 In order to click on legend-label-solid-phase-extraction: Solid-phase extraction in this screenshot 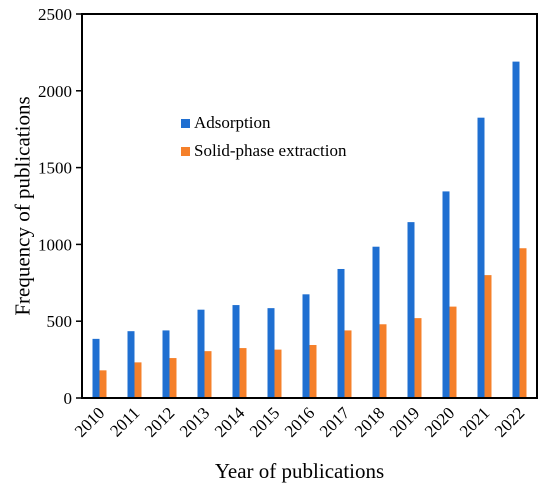, I will do `click(270, 150)`.